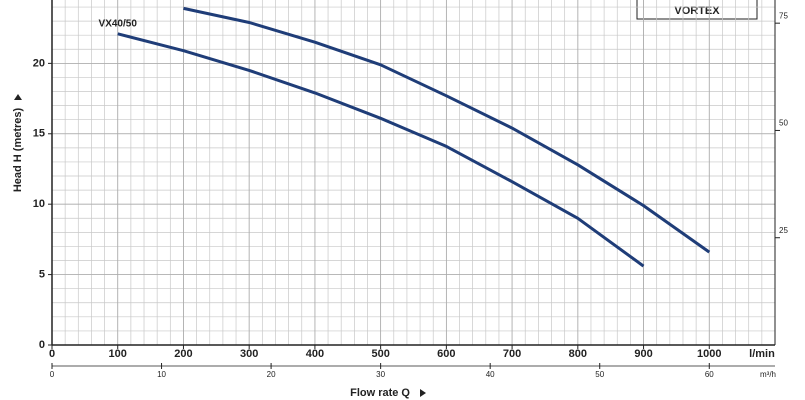  I want to click on x-tick-label: 400, so click(315, 354).